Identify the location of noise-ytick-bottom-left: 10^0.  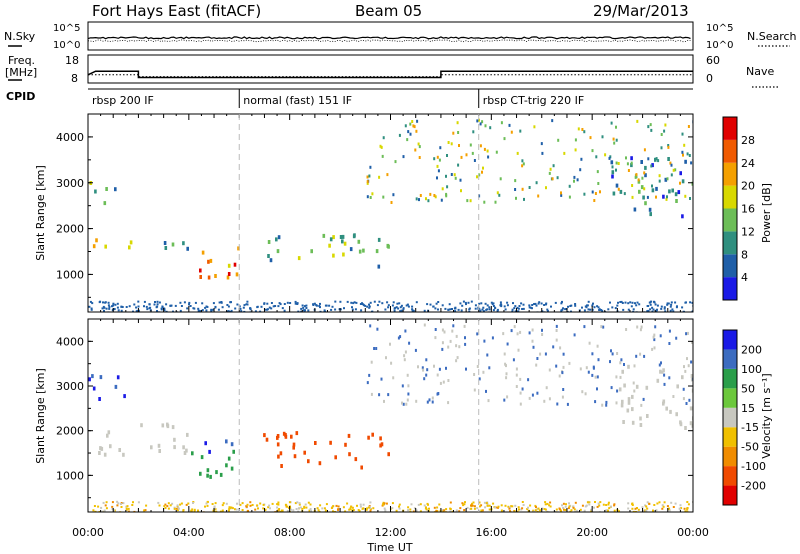
(66, 45).